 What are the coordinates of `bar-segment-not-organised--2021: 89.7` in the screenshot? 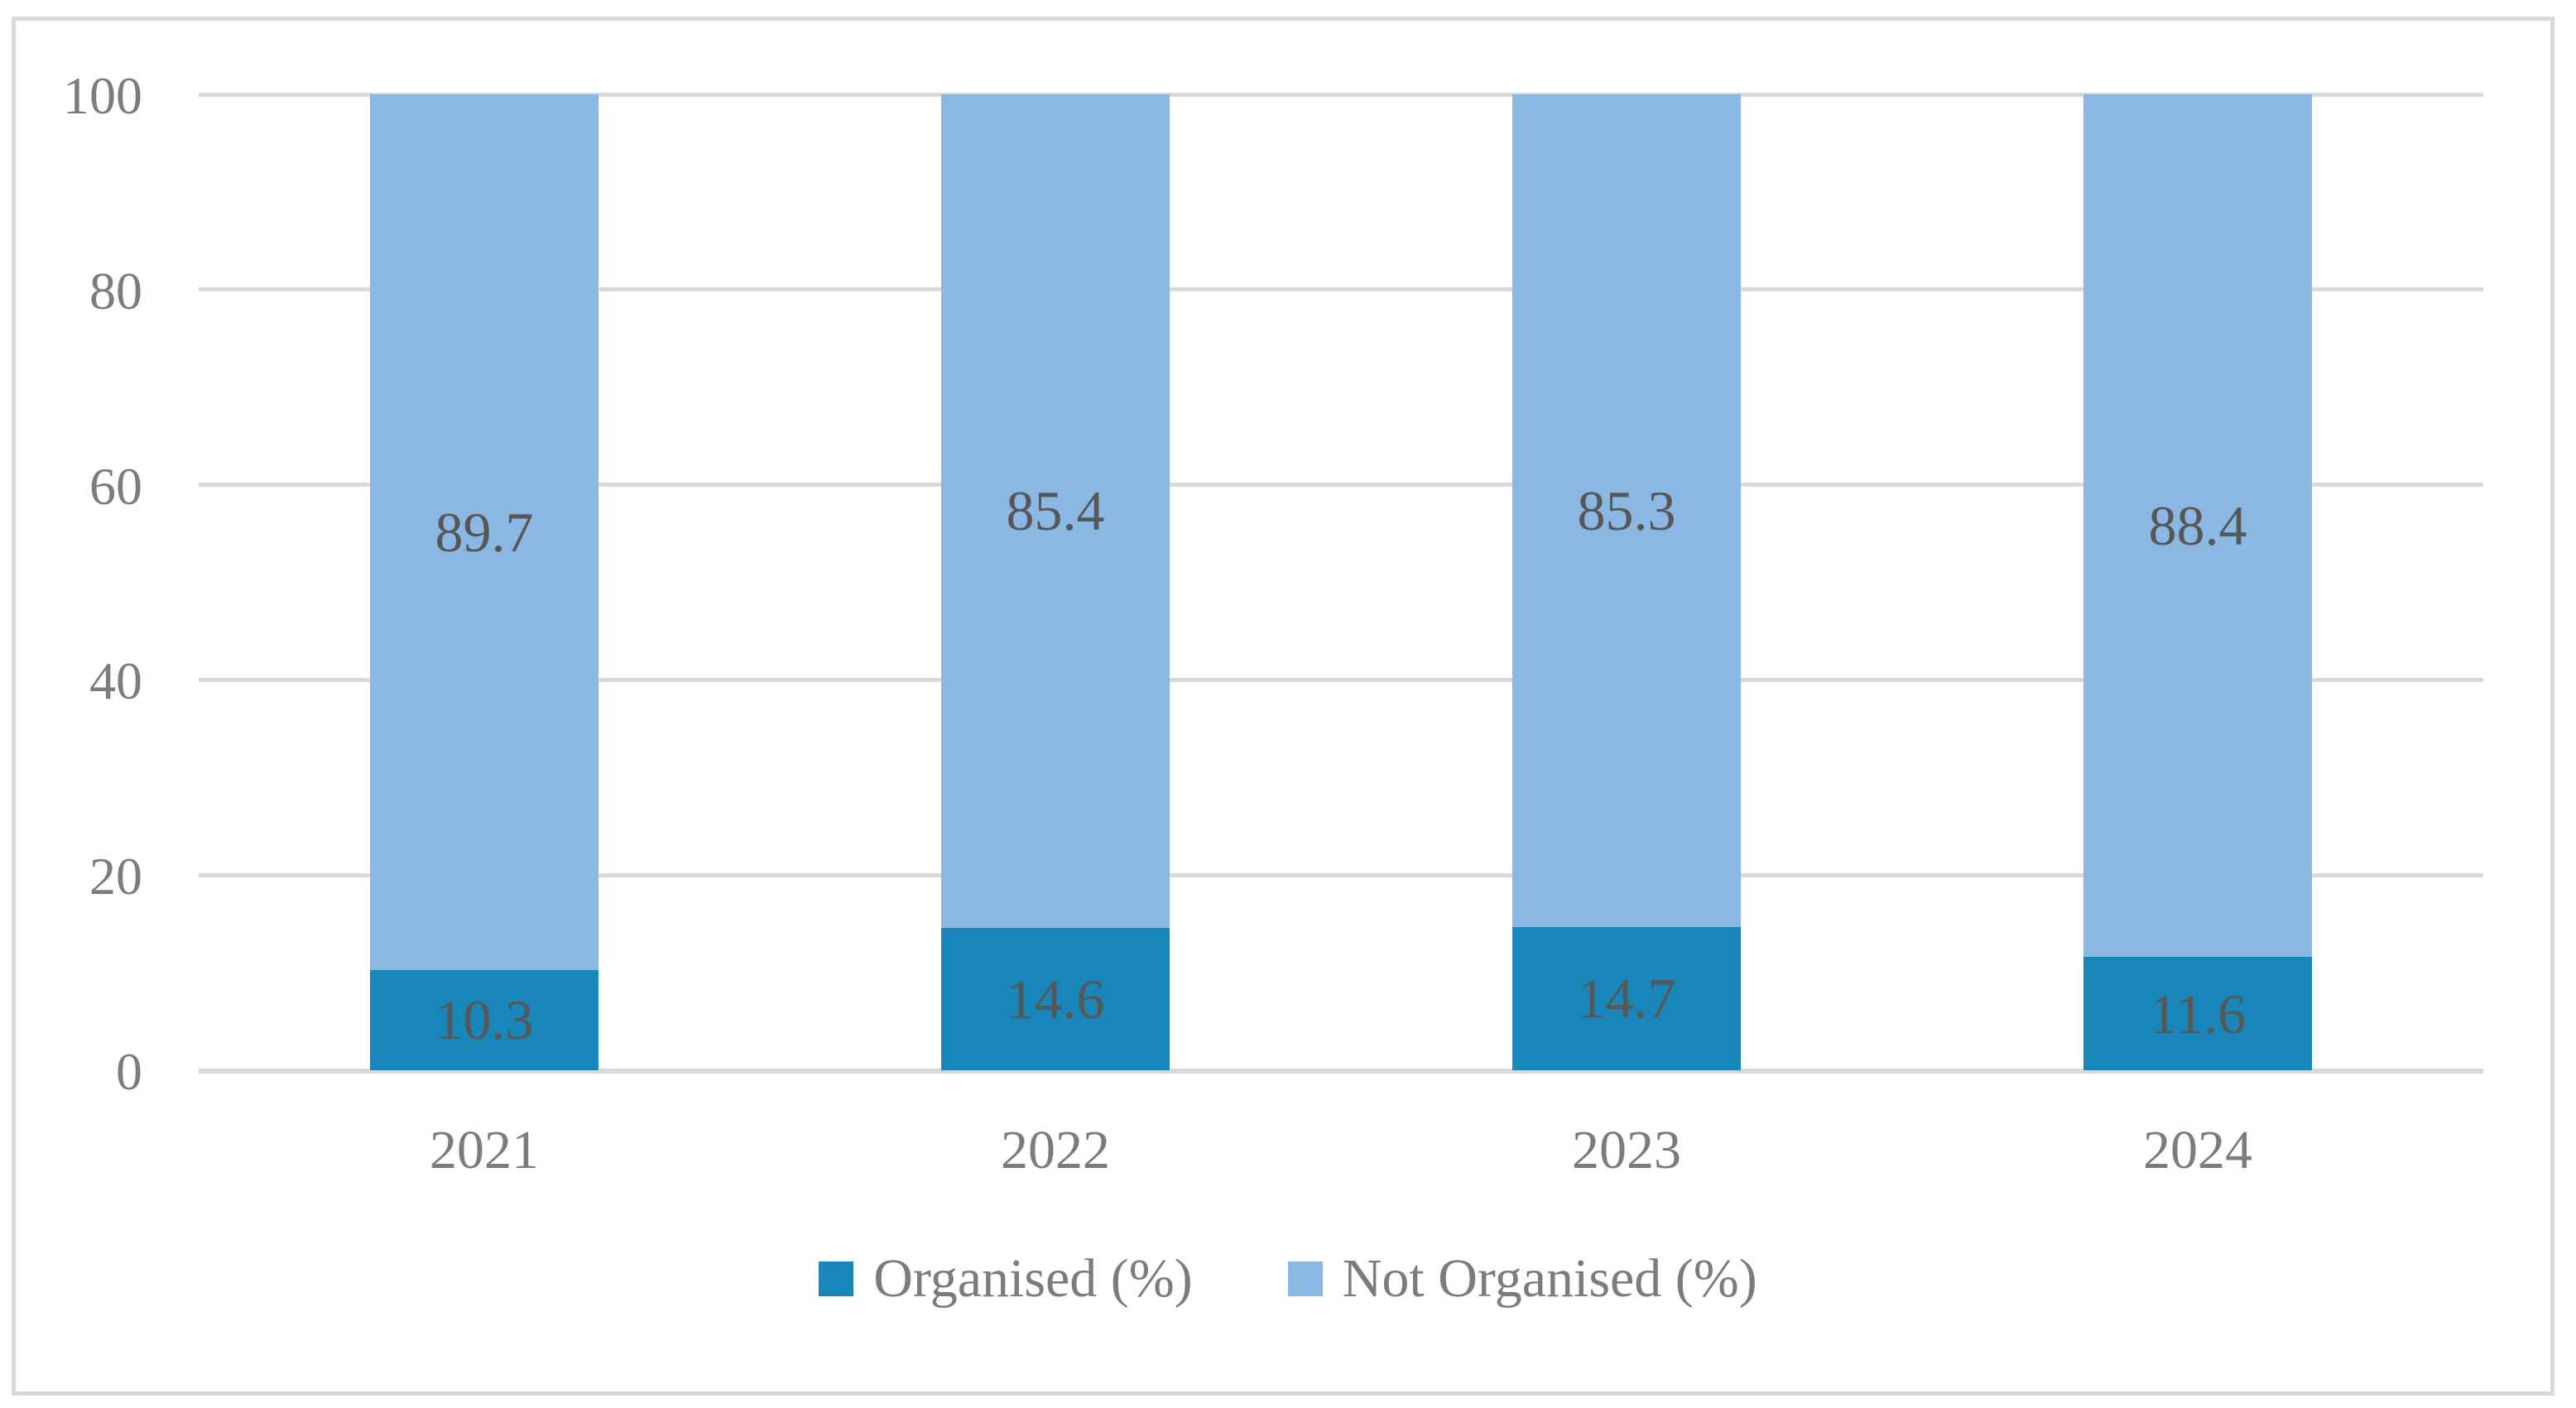 It's located at (484, 532).